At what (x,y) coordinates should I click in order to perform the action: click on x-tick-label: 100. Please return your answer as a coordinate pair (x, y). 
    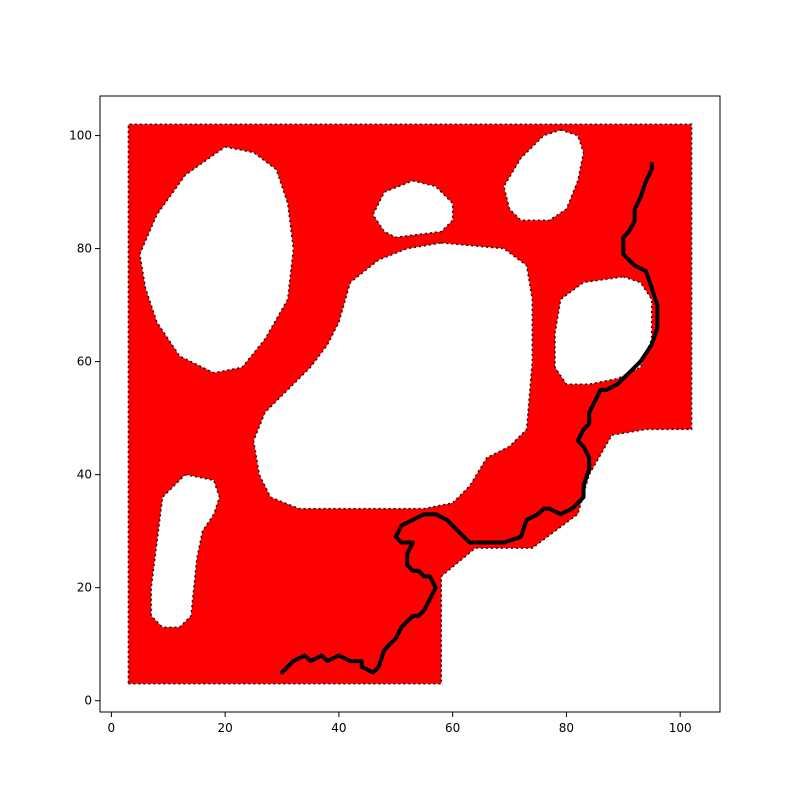
    Looking at the image, I should click on (680, 728).